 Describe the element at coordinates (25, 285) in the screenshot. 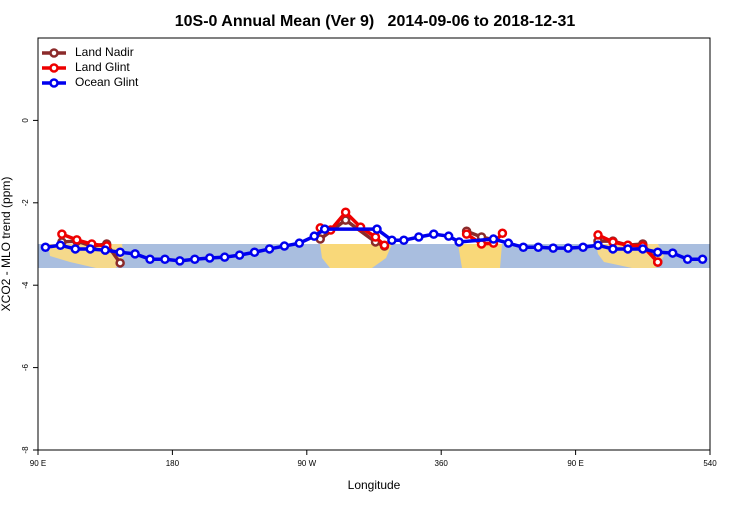

I see `y-tick-label: -4` at that location.